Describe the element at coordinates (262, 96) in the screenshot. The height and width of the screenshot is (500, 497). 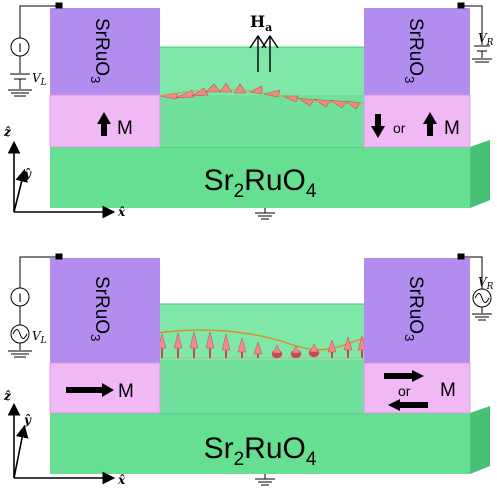
I see `spin-chain` at that location.